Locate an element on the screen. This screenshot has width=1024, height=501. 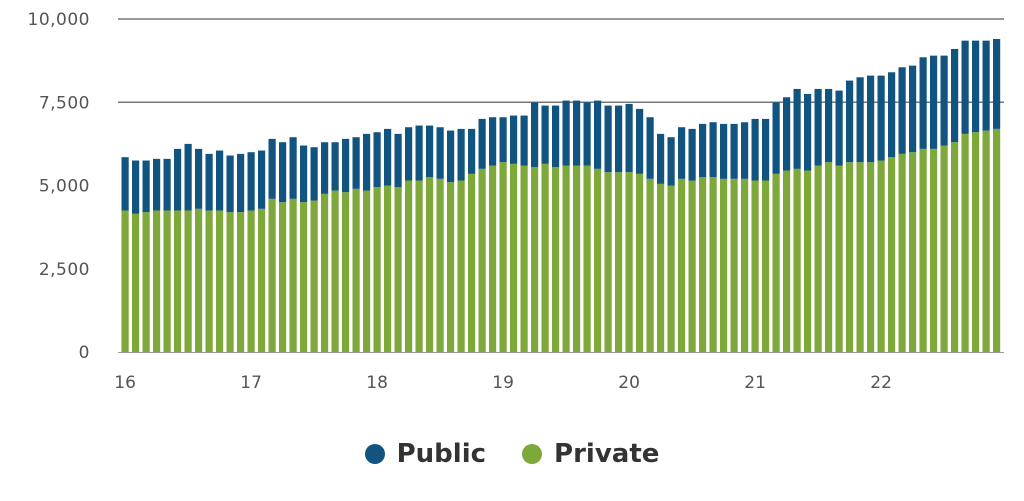
y-axis-ticks: 0 2,500 5,000 7,500 10,000 is located at coordinates (59, 186).